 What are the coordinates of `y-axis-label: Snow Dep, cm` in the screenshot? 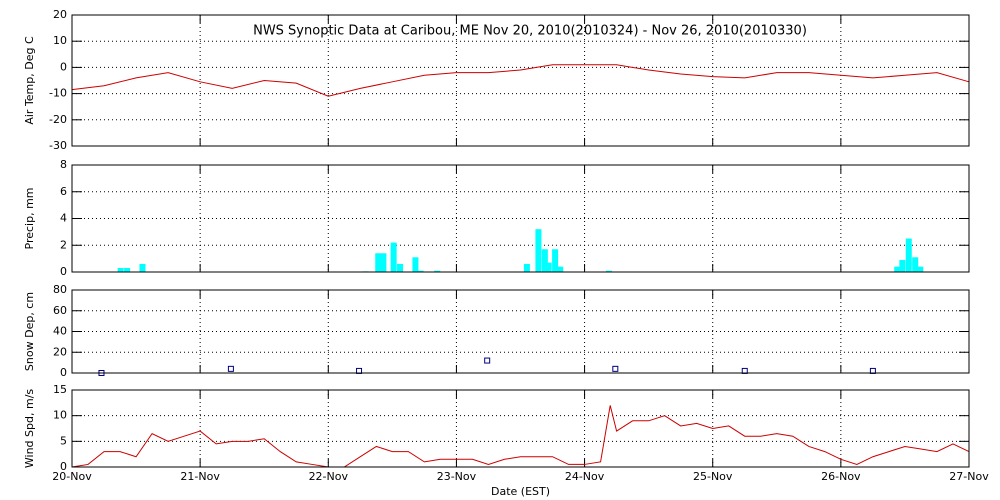 It's located at (29, 331).